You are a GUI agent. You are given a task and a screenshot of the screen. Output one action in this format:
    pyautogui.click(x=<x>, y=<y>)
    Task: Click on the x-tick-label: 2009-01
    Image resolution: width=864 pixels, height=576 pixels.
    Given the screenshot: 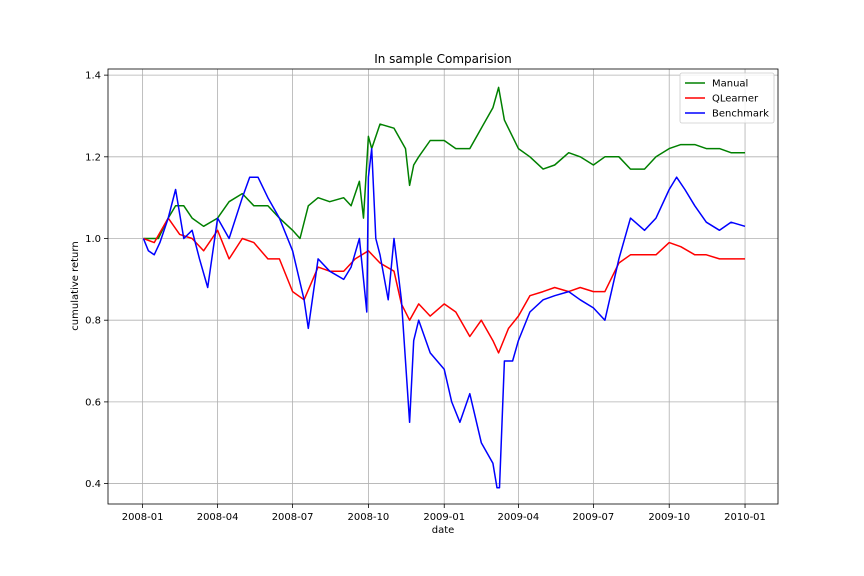 What is the action you would take?
    pyautogui.click(x=444, y=517)
    